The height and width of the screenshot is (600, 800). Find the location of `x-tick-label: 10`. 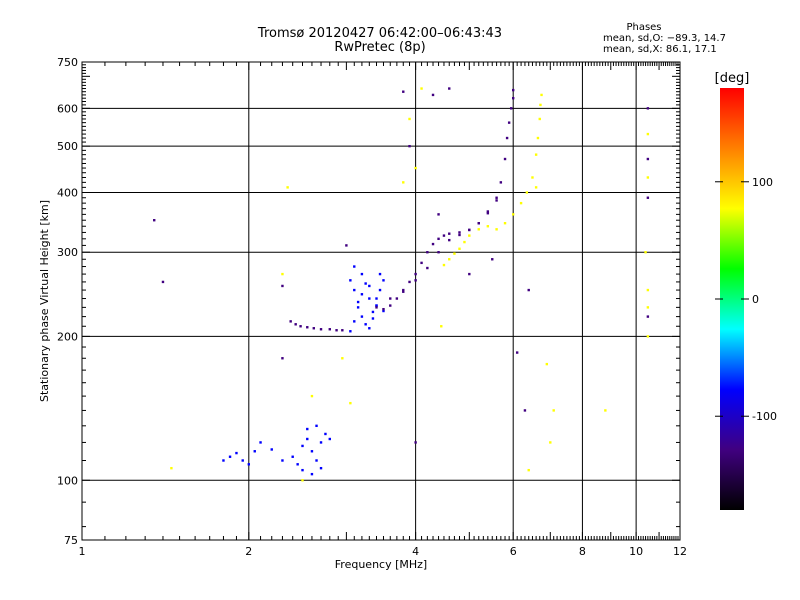

x-tick-label: 10 is located at coordinates (636, 551).